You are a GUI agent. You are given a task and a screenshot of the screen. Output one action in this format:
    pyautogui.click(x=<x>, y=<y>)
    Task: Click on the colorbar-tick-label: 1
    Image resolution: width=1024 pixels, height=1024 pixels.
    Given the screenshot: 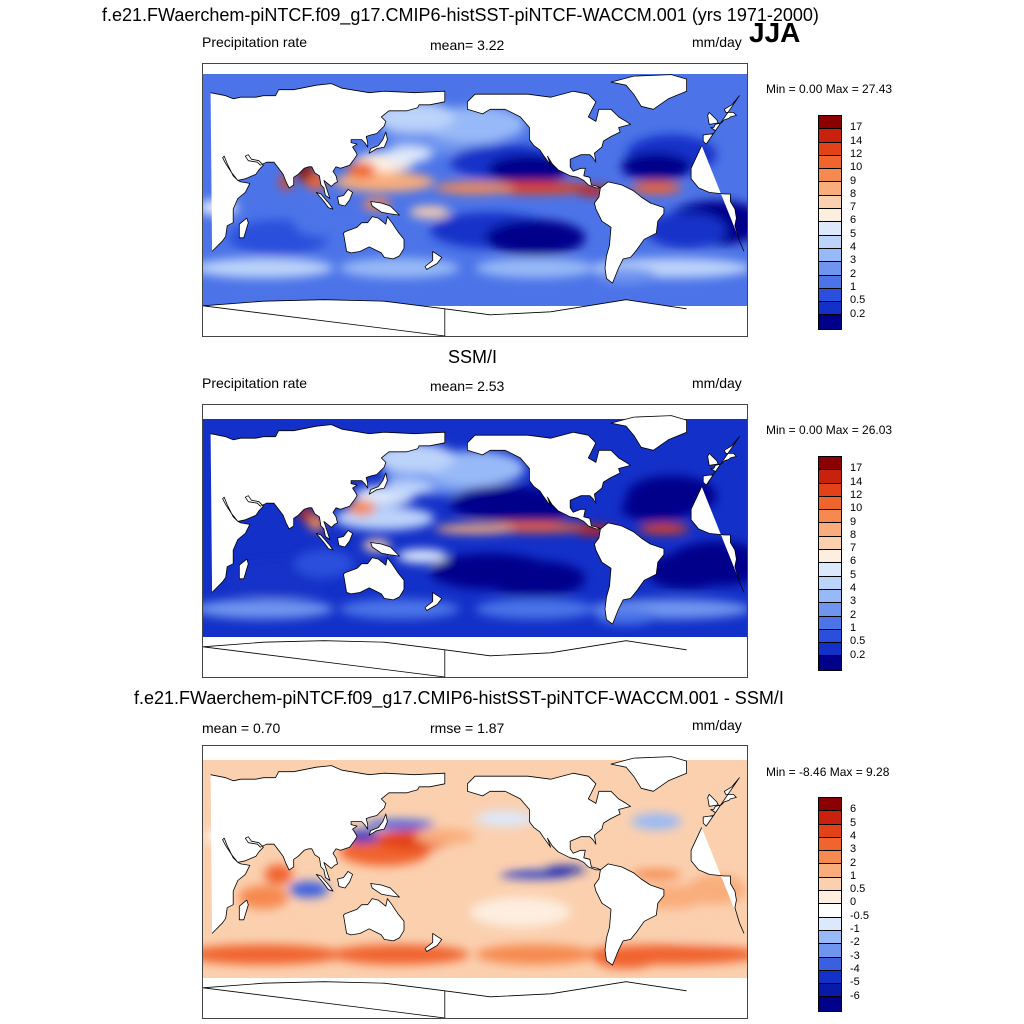 What is the action you would take?
    pyautogui.click(x=853, y=286)
    